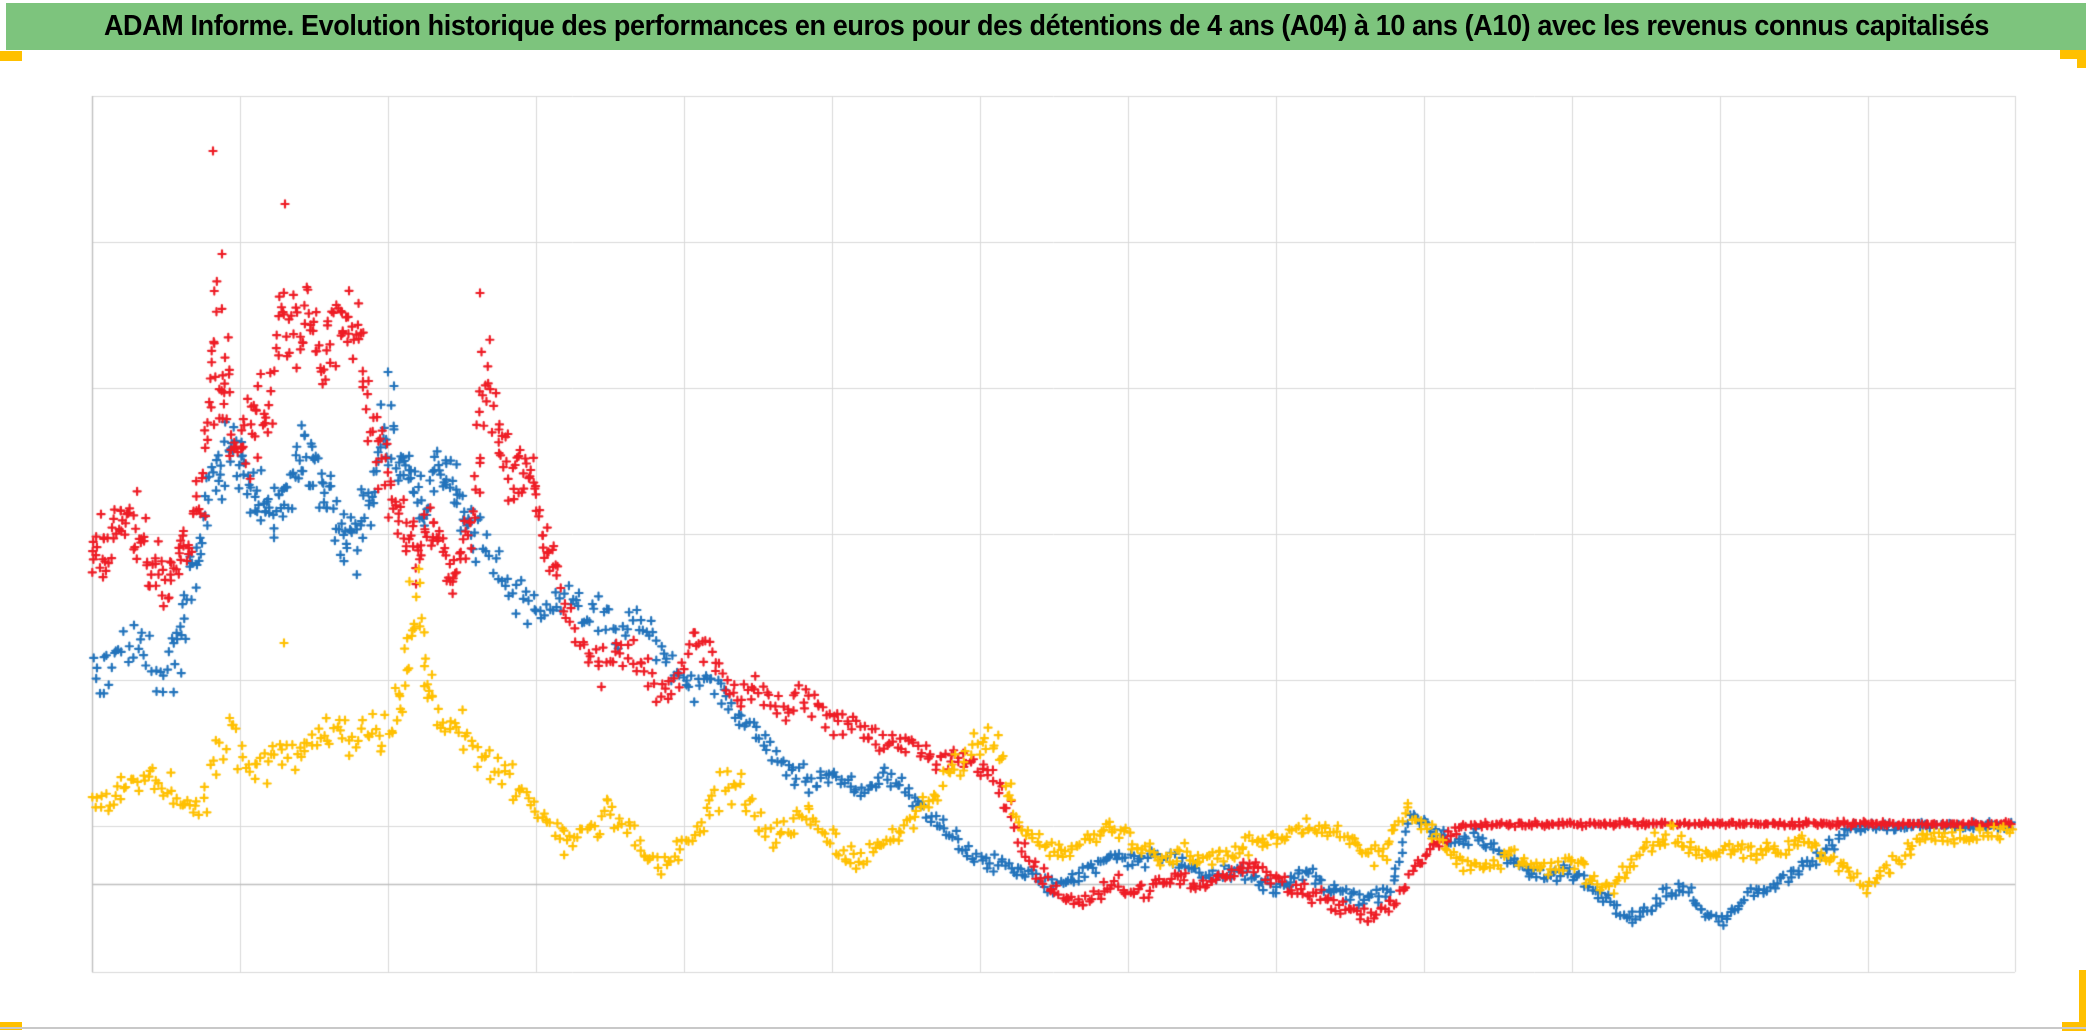  Describe the element at coordinates (11, 56) in the screenshot. I see `corner-mark-top-left` at that location.